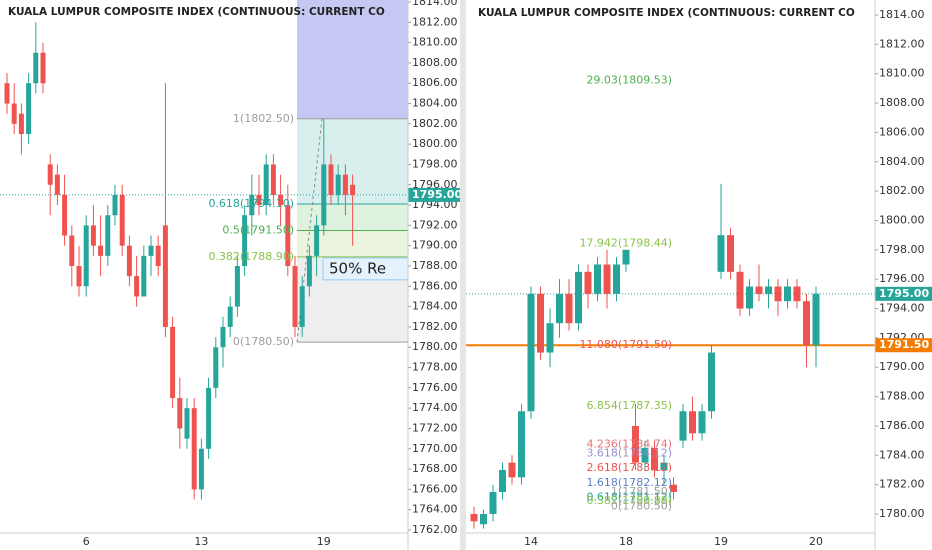  Describe the element at coordinates (435, 123) in the screenshot. I see `y-tick-label: 1802.00` at that location.